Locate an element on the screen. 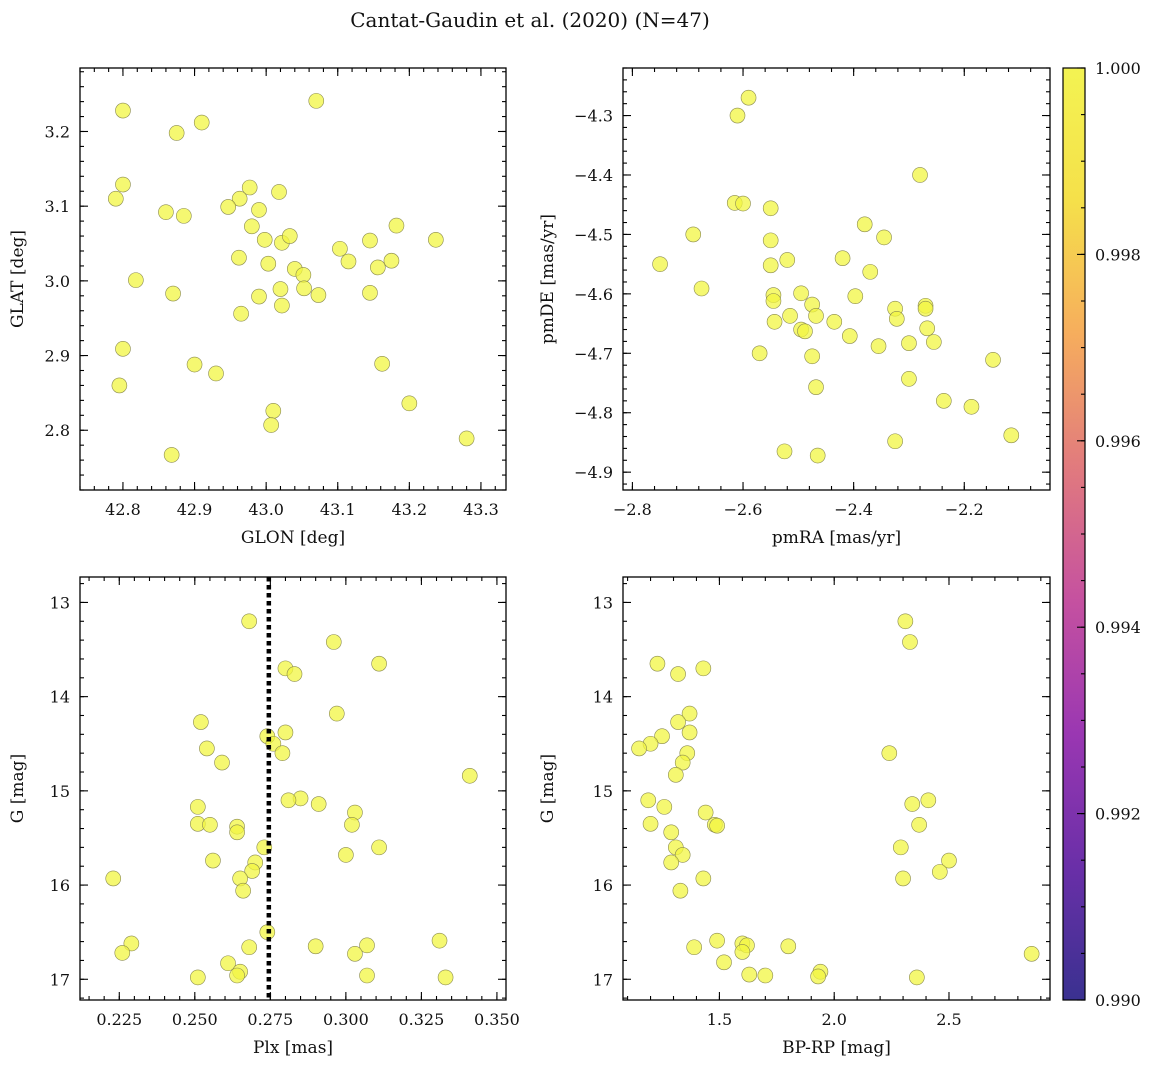 The width and height of the screenshot is (1161, 1067). colorbar-tick-label: 0.994 is located at coordinates (1118, 627).